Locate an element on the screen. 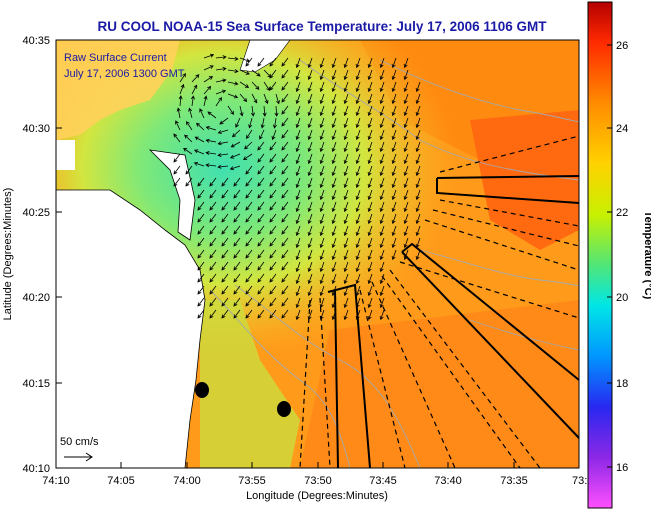  x-tick-7: 73:35 is located at coordinates (514, 481).